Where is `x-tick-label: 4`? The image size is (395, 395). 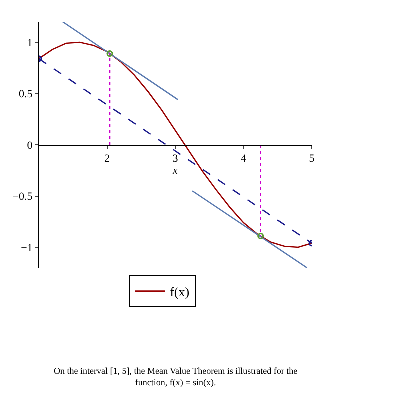
x-tick-label: 4 is located at coordinates (244, 159).